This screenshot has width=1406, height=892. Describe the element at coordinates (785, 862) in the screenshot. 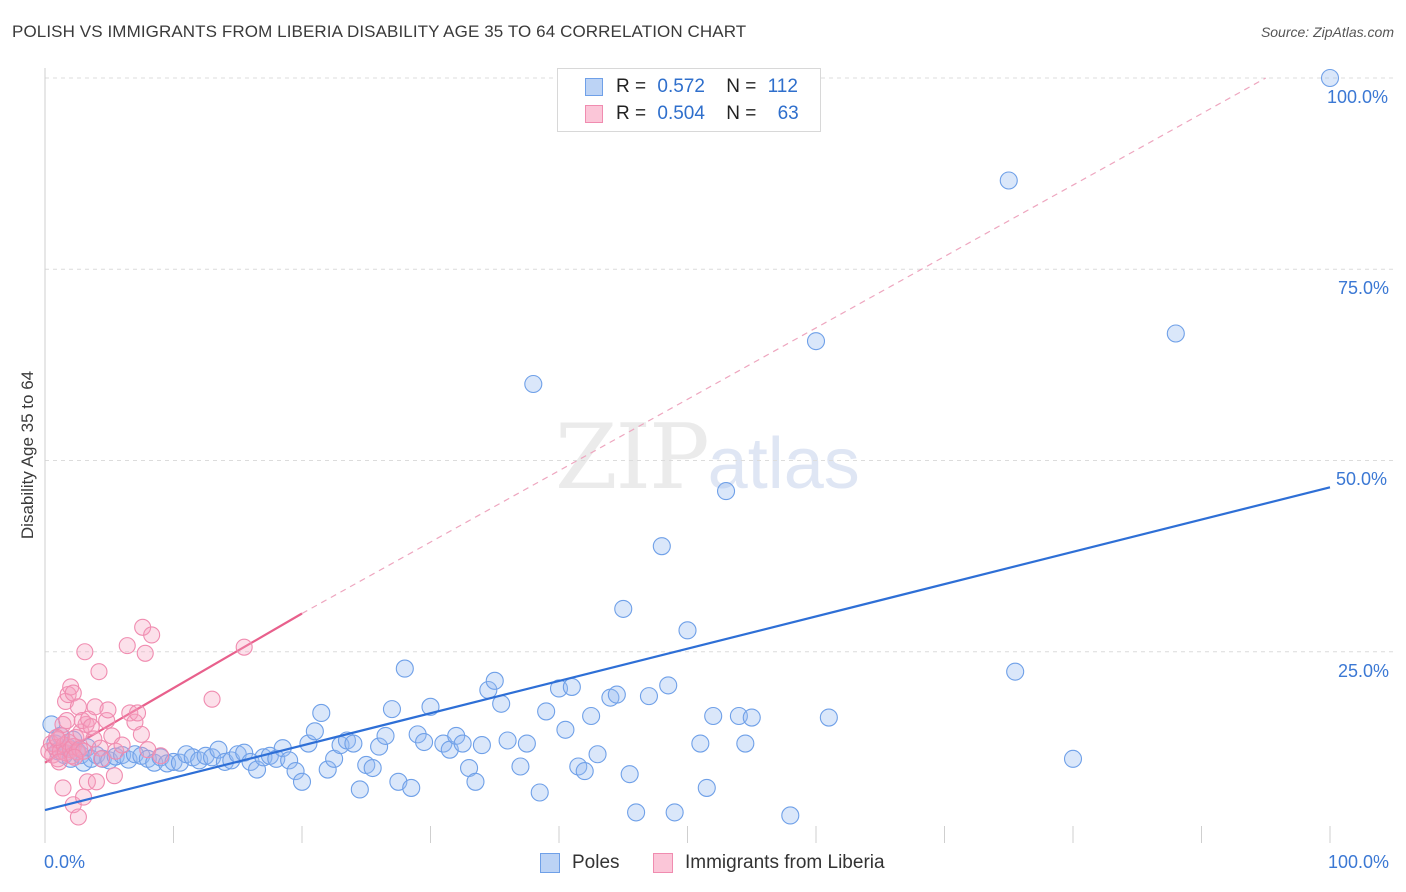

I see `liberia-legend-label: Immigrants from Liberia` at that location.